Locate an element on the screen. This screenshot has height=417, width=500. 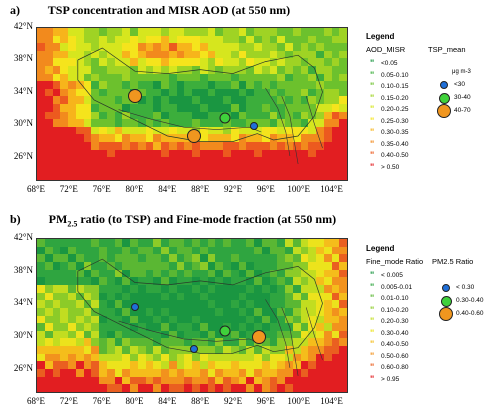
river-line is located at coordinates (278, 122).